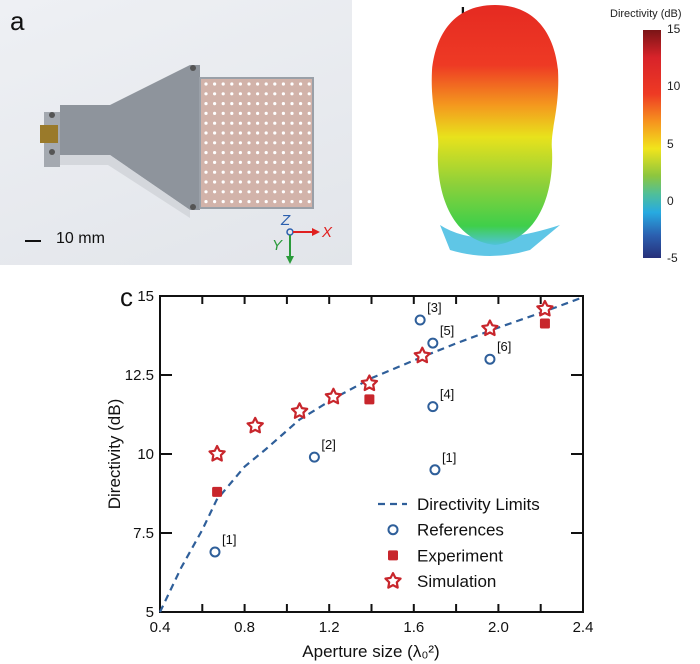 This screenshot has height=664, width=700. Describe the element at coordinates (652, 144) in the screenshot. I see `colorbar` at that location.